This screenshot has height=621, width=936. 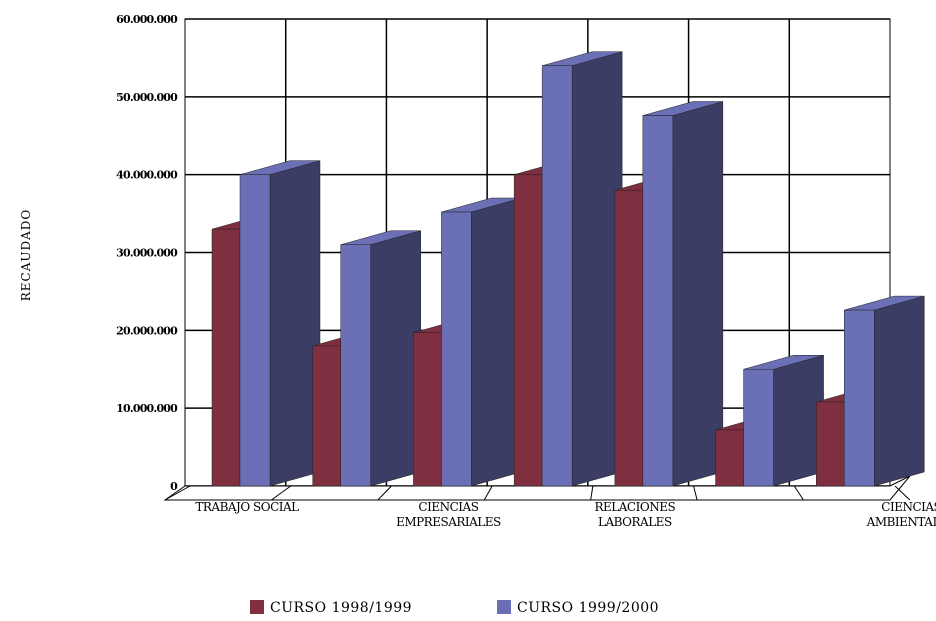 What do you see at coordinates (174, 486) in the screenshot?
I see `y-tick-label: 0` at bounding box center [174, 486].